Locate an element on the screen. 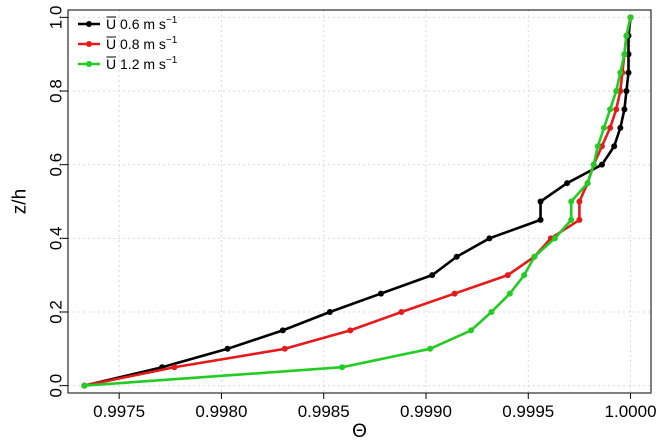  x-tick-label: 1.0000 is located at coordinates (631, 411).